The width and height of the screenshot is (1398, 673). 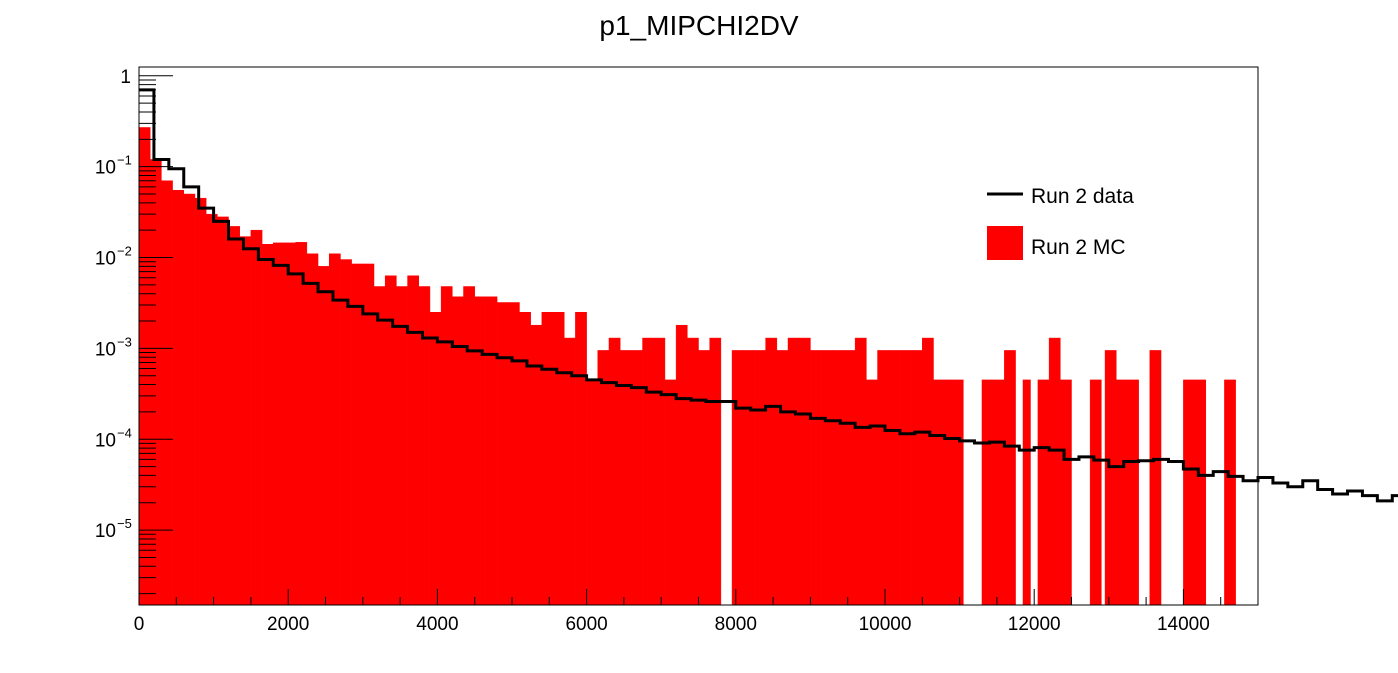 What do you see at coordinates (437, 624) in the screenshot?
I see `x-tick-label: 4000` at bounding box center [437, 624].